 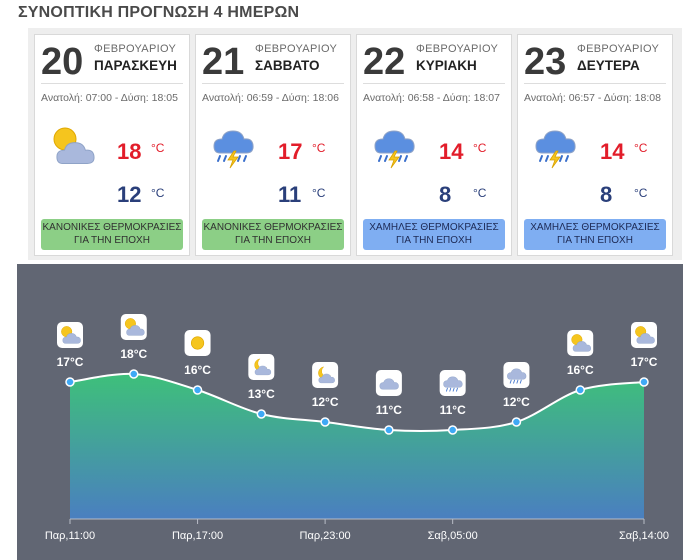 What do you see at coordinates (159, 12) in the screenshot?
I see `section-title: ΣΥΝΟΠΤΙΚΗ ΠΡΟΓΝΩΣΗ 4 ΗΜΕΡΩΝ` at bounding box center [159, 12].